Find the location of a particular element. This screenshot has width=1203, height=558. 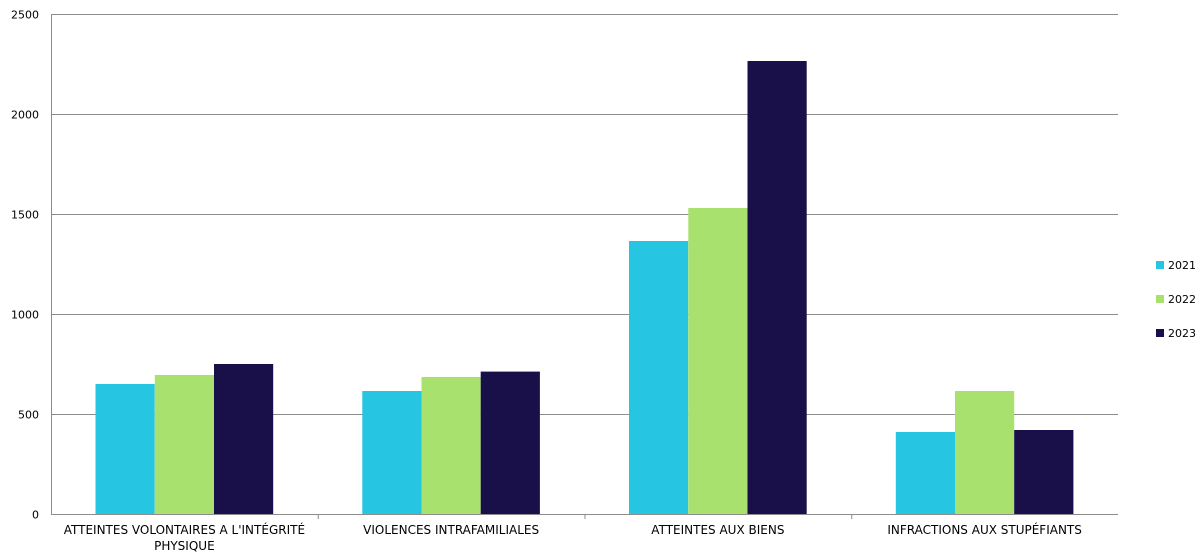

bar-2021-cat3 is located at coordinates (659, 377).